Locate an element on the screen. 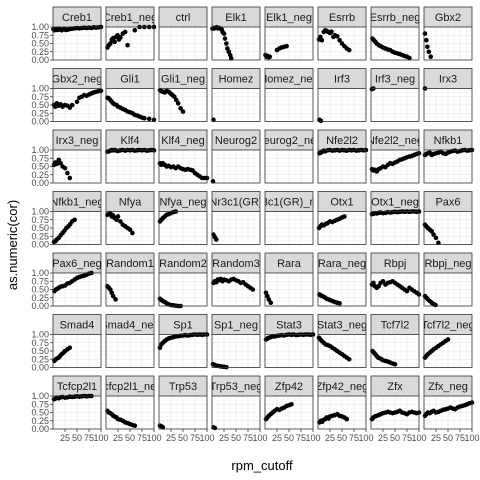  facet-panel: Creb1_neg is located at coordinates (131, 33).